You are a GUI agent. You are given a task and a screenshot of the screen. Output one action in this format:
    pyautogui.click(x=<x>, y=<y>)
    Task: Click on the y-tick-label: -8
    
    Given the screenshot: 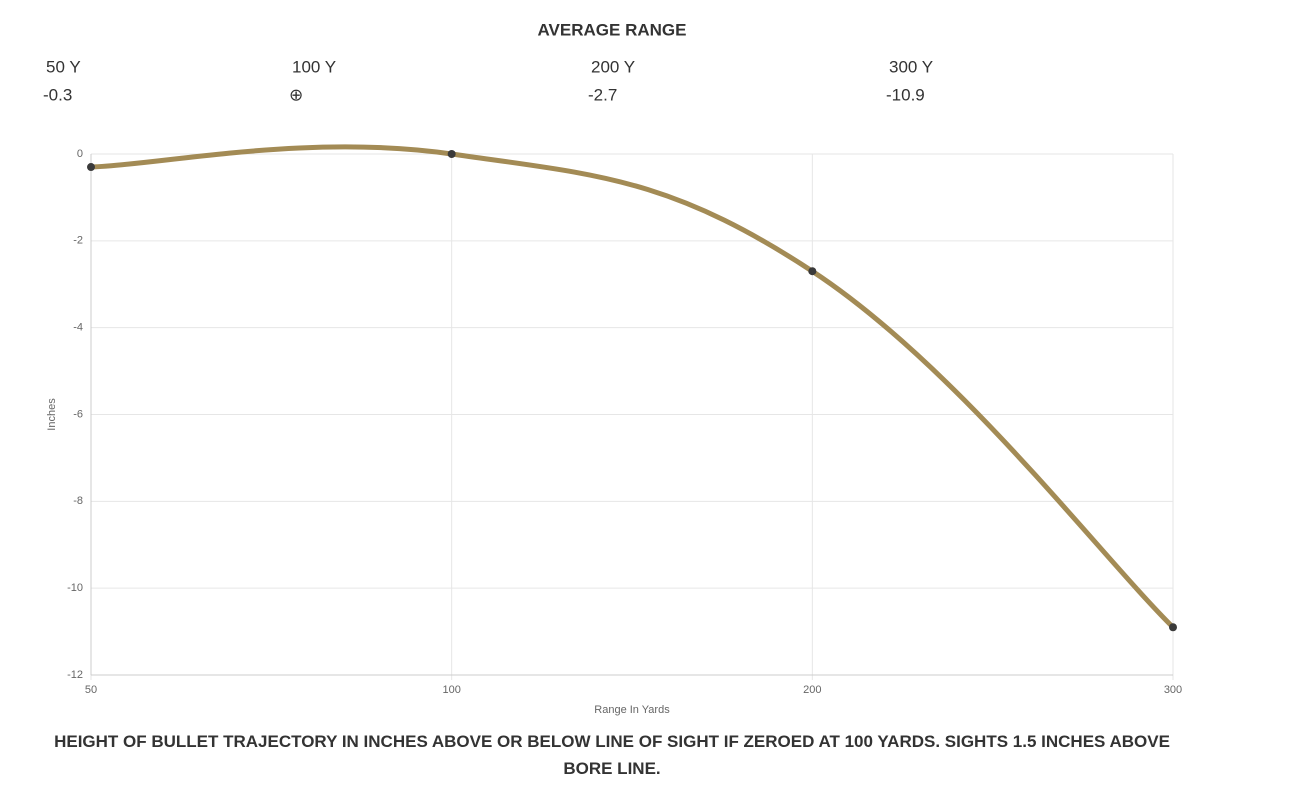 What is the action you would take?
    pyautogui.click(x=78, y=501)
    